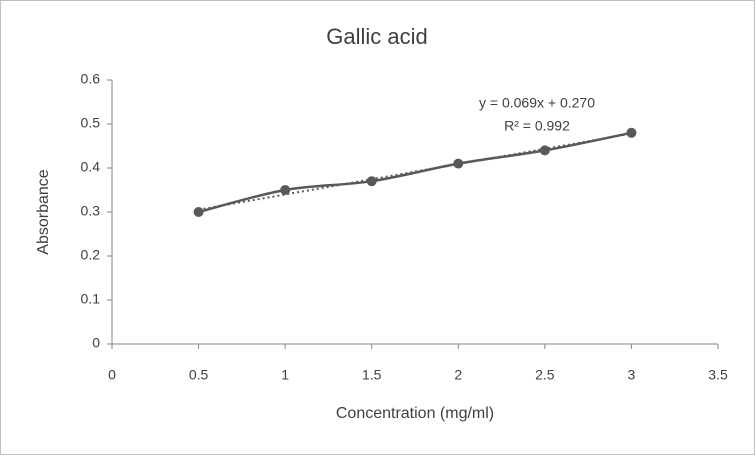  What do you see at coordinates (285, 375) in the screenshot?
I see `x-tick-label: 1` at bounding box center [285, 375].